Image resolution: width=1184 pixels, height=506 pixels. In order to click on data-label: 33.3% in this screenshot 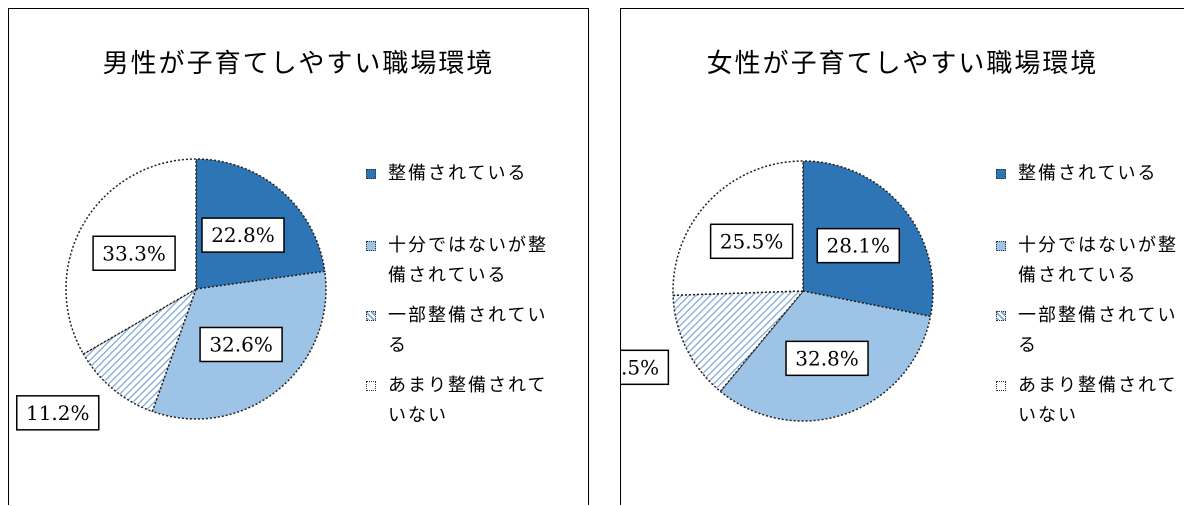, I will do `click(134, 253)`.